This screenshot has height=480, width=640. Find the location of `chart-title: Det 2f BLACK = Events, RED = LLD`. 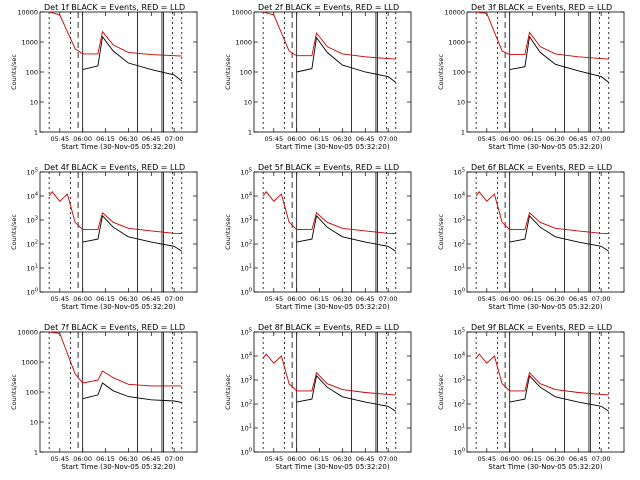

chart-title: Det 2f BLACK = Events, RED = LLD is located at coordinates (328, 7).